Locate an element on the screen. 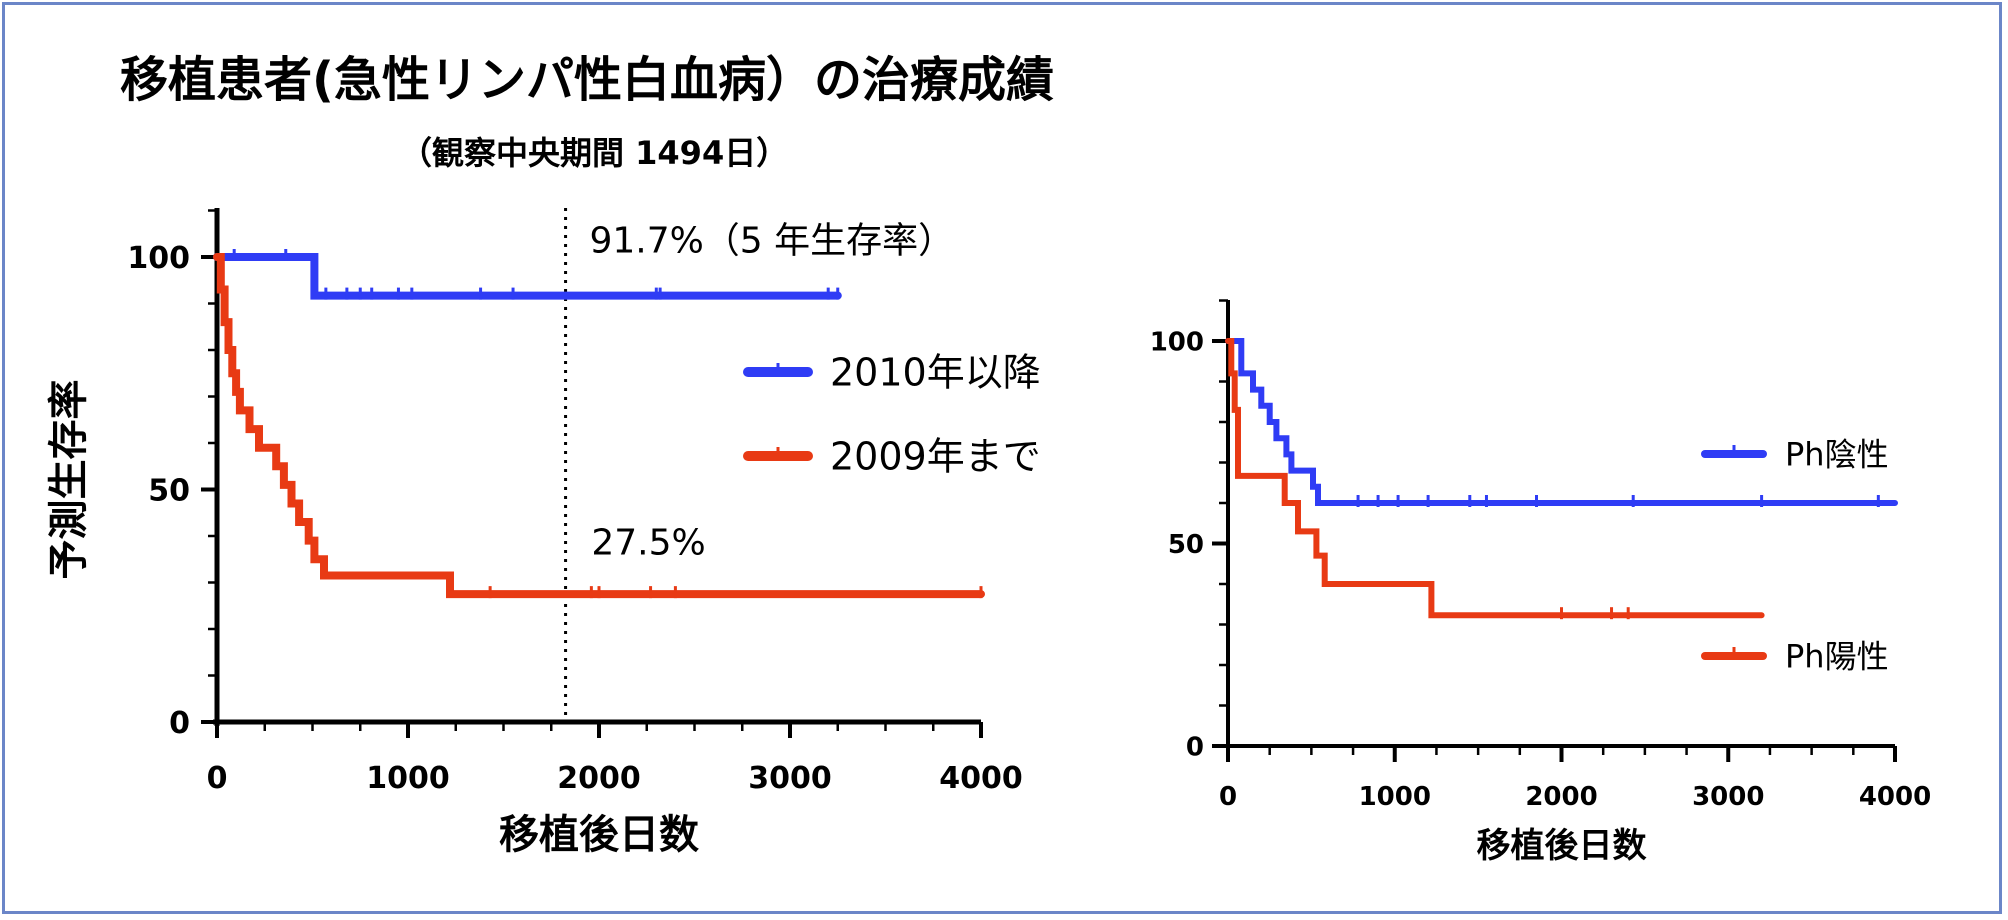  legend-label-0: Ph陰性 is located at coordinates (1837, 455).